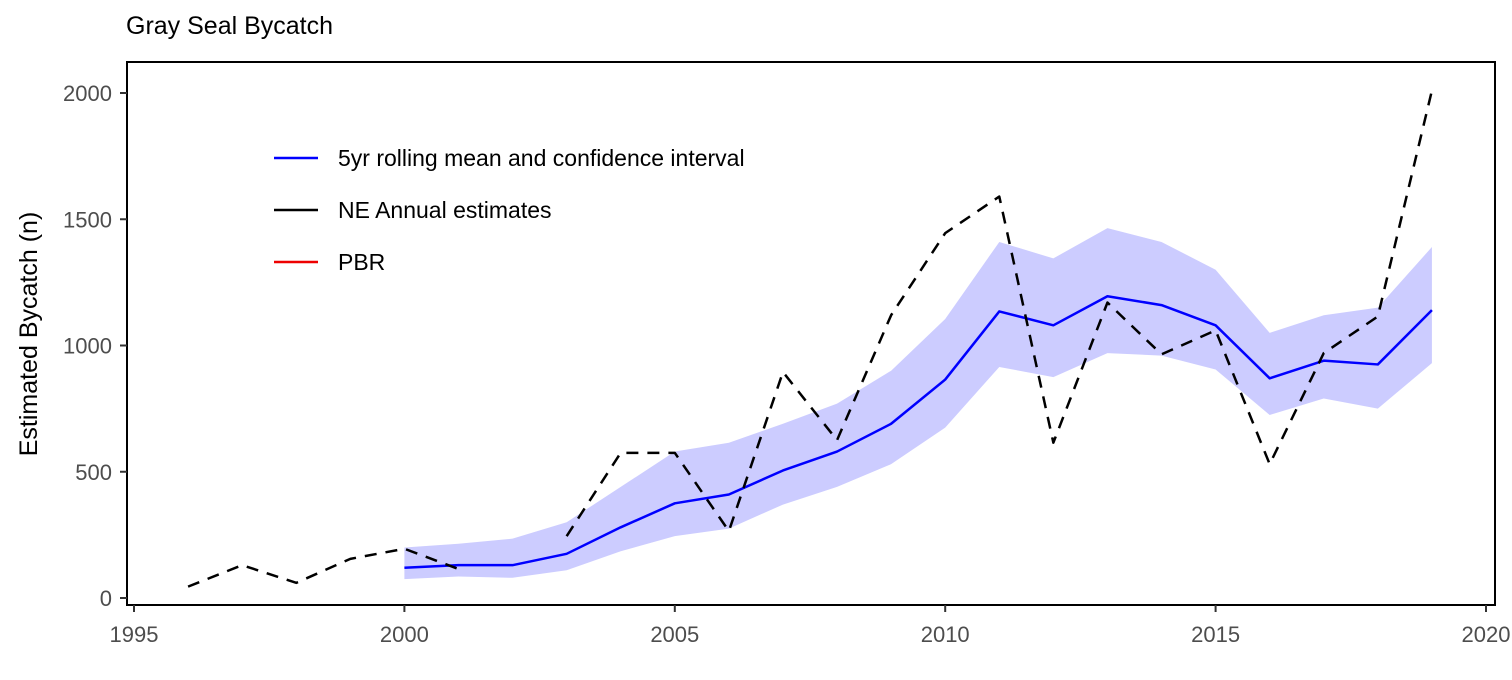 This screenshot has height=680, width=1512. I want to click on chart-title: Gray Seal Bycatch, so click(230, 26).